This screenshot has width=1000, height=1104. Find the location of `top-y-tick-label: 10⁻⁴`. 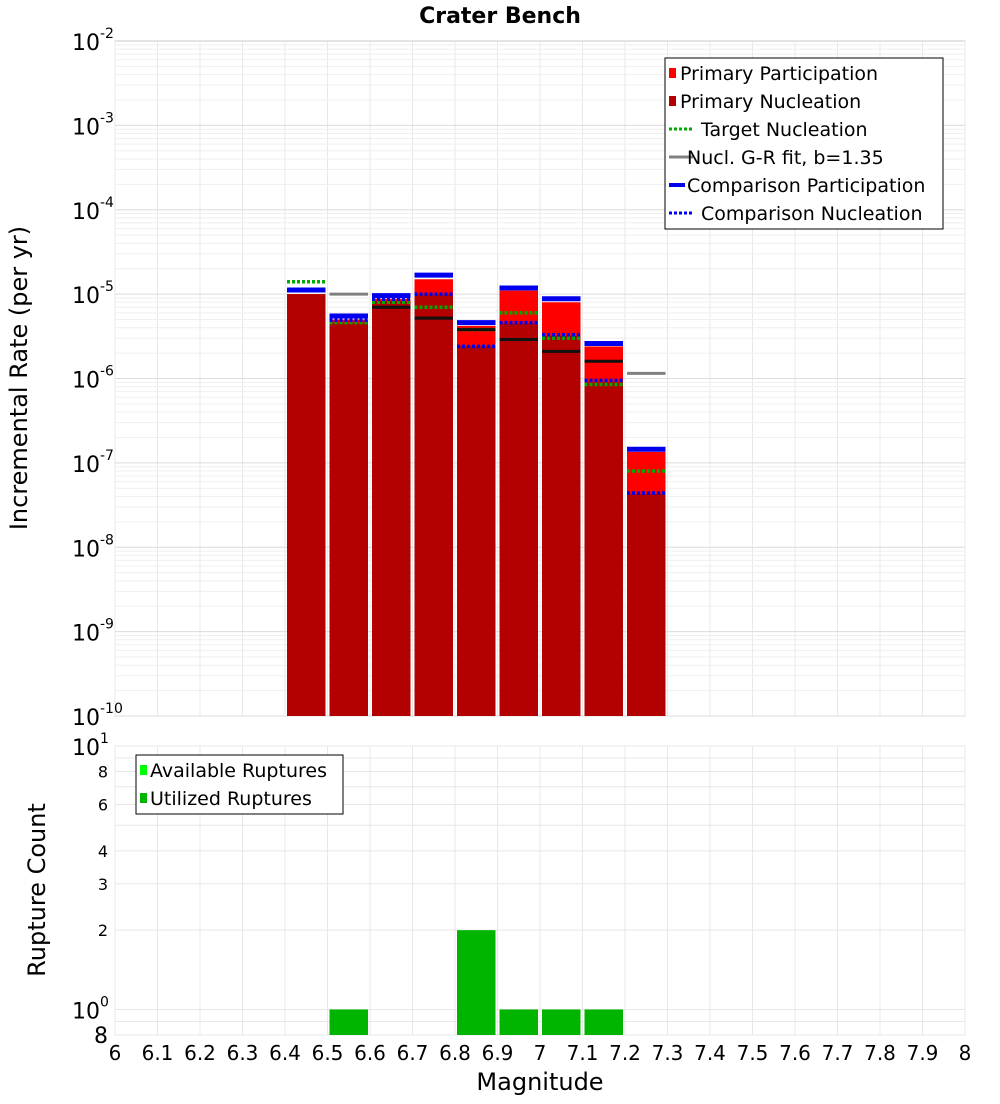

top-y-tick-label: 10⁻⁴ is located at coordinates (93, 210).